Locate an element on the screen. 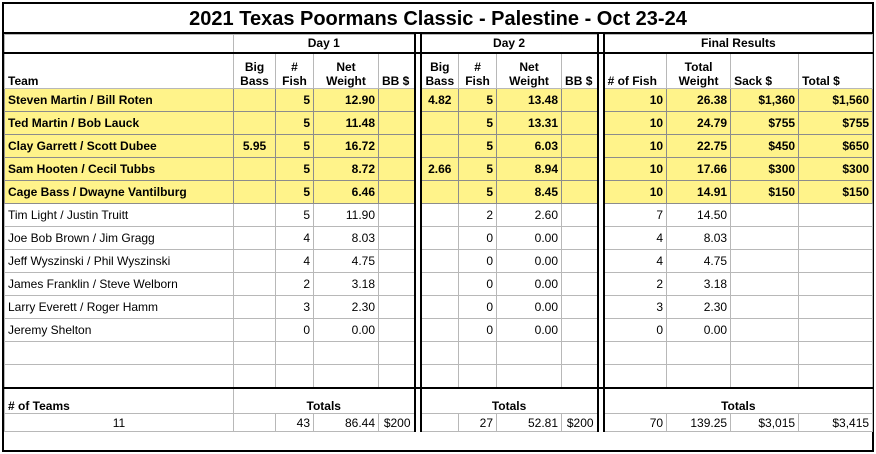  total-money-cell: $150 is located at coordinates (836, 192).